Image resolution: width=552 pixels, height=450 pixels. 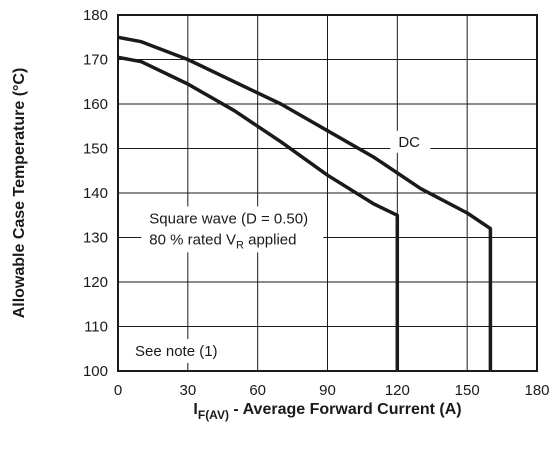 What do you see at coordinates (95, 104) in the screenshot?
I see `y-tick-label: 160` at bounding box center [95, 104].